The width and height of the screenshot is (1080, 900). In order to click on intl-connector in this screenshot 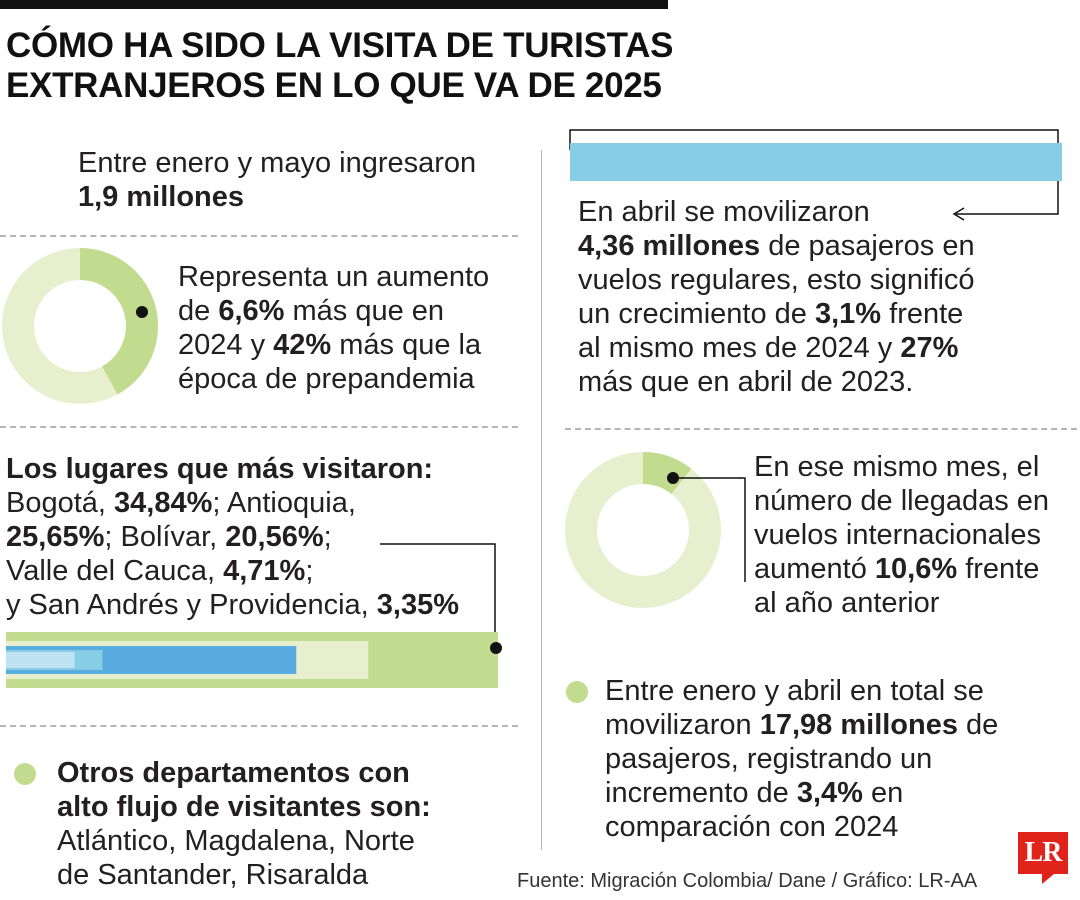, I will do `click(742, 529)`.